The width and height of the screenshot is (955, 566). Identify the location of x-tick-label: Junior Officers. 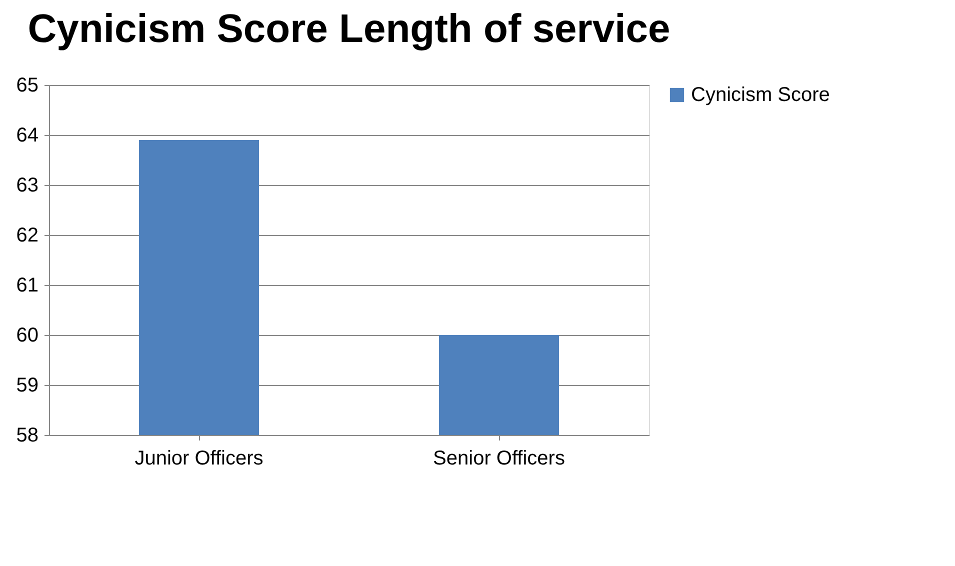
(199, 459).